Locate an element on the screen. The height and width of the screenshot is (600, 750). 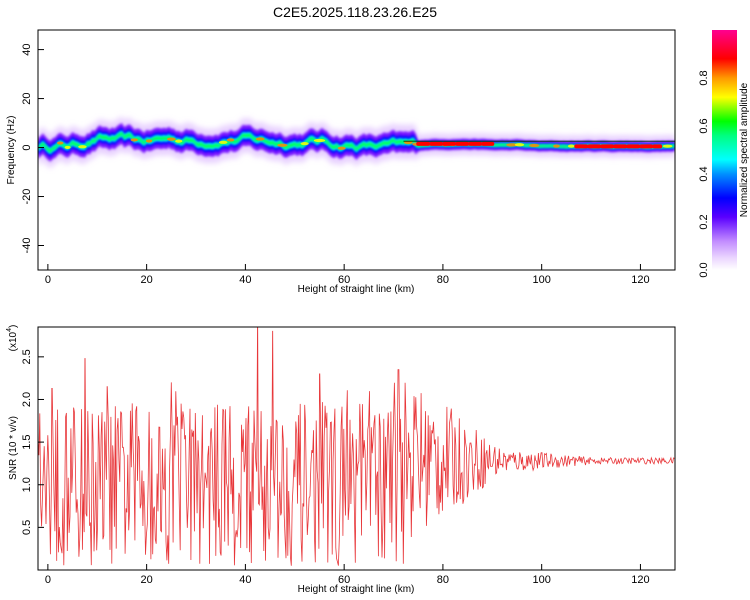
y-tick-label: 0.5 is located at coordinates (27, 527).